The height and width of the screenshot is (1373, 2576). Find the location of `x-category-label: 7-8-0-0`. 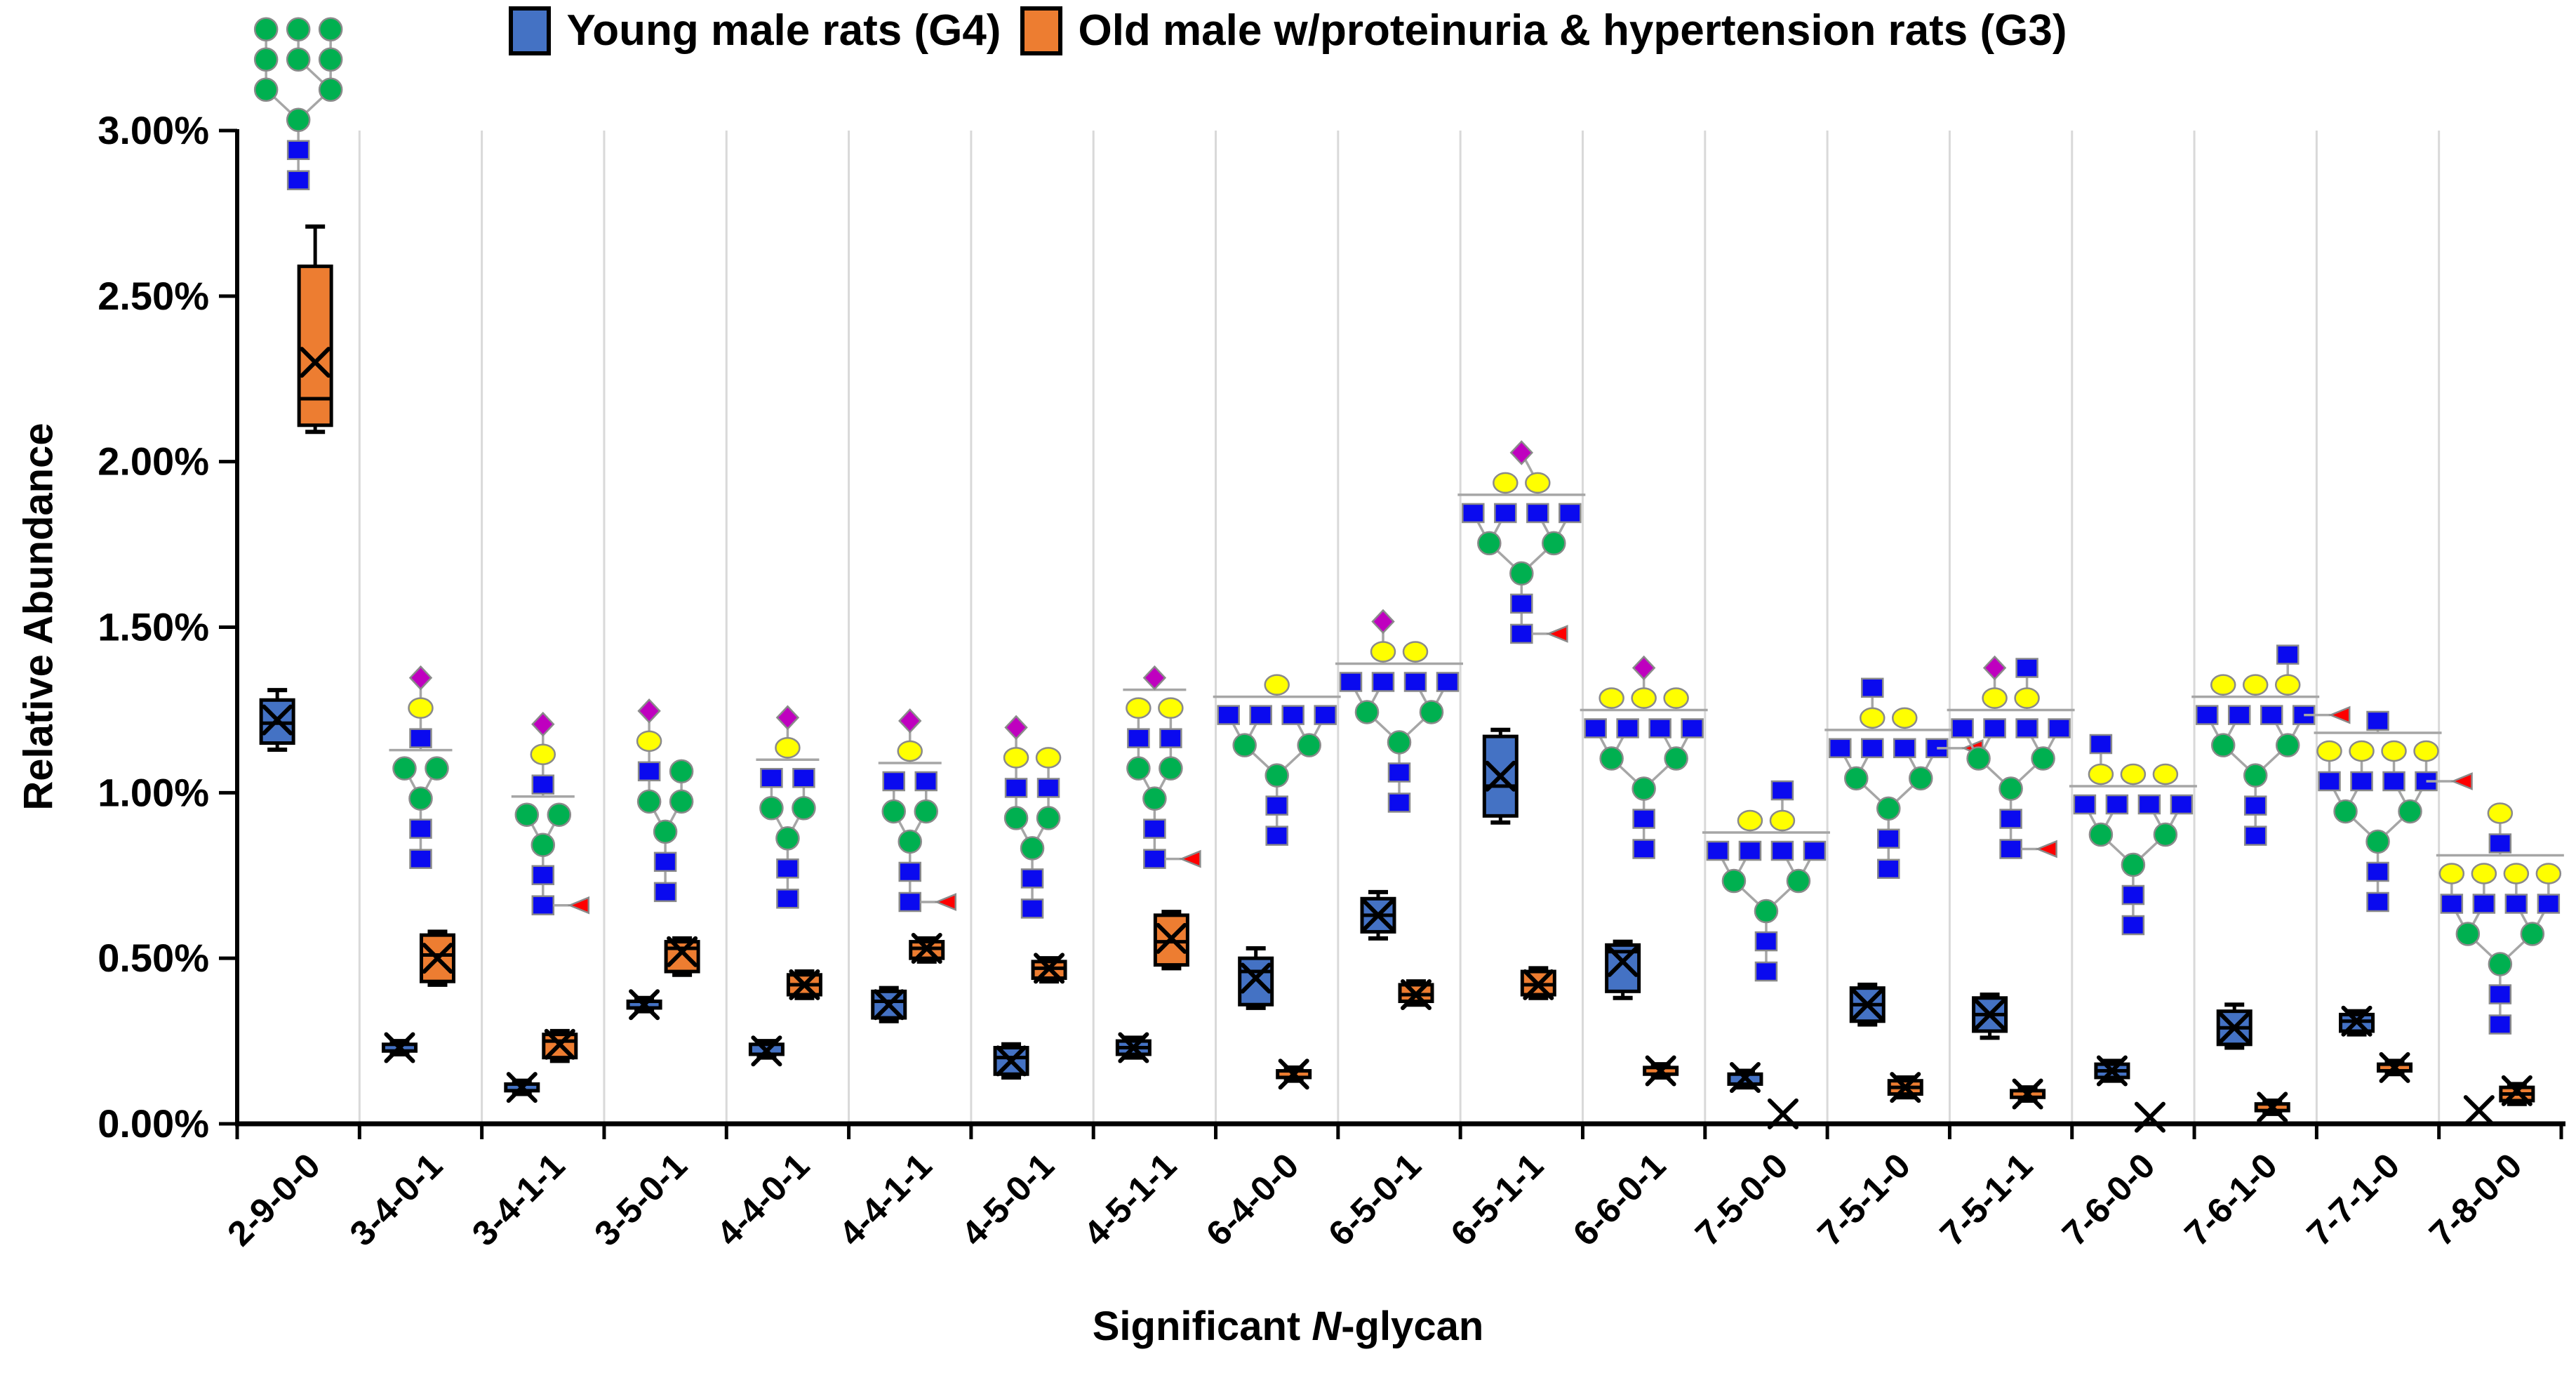

x-category-label: 7-8-0-0 is located at coordinates (2476, 1200).